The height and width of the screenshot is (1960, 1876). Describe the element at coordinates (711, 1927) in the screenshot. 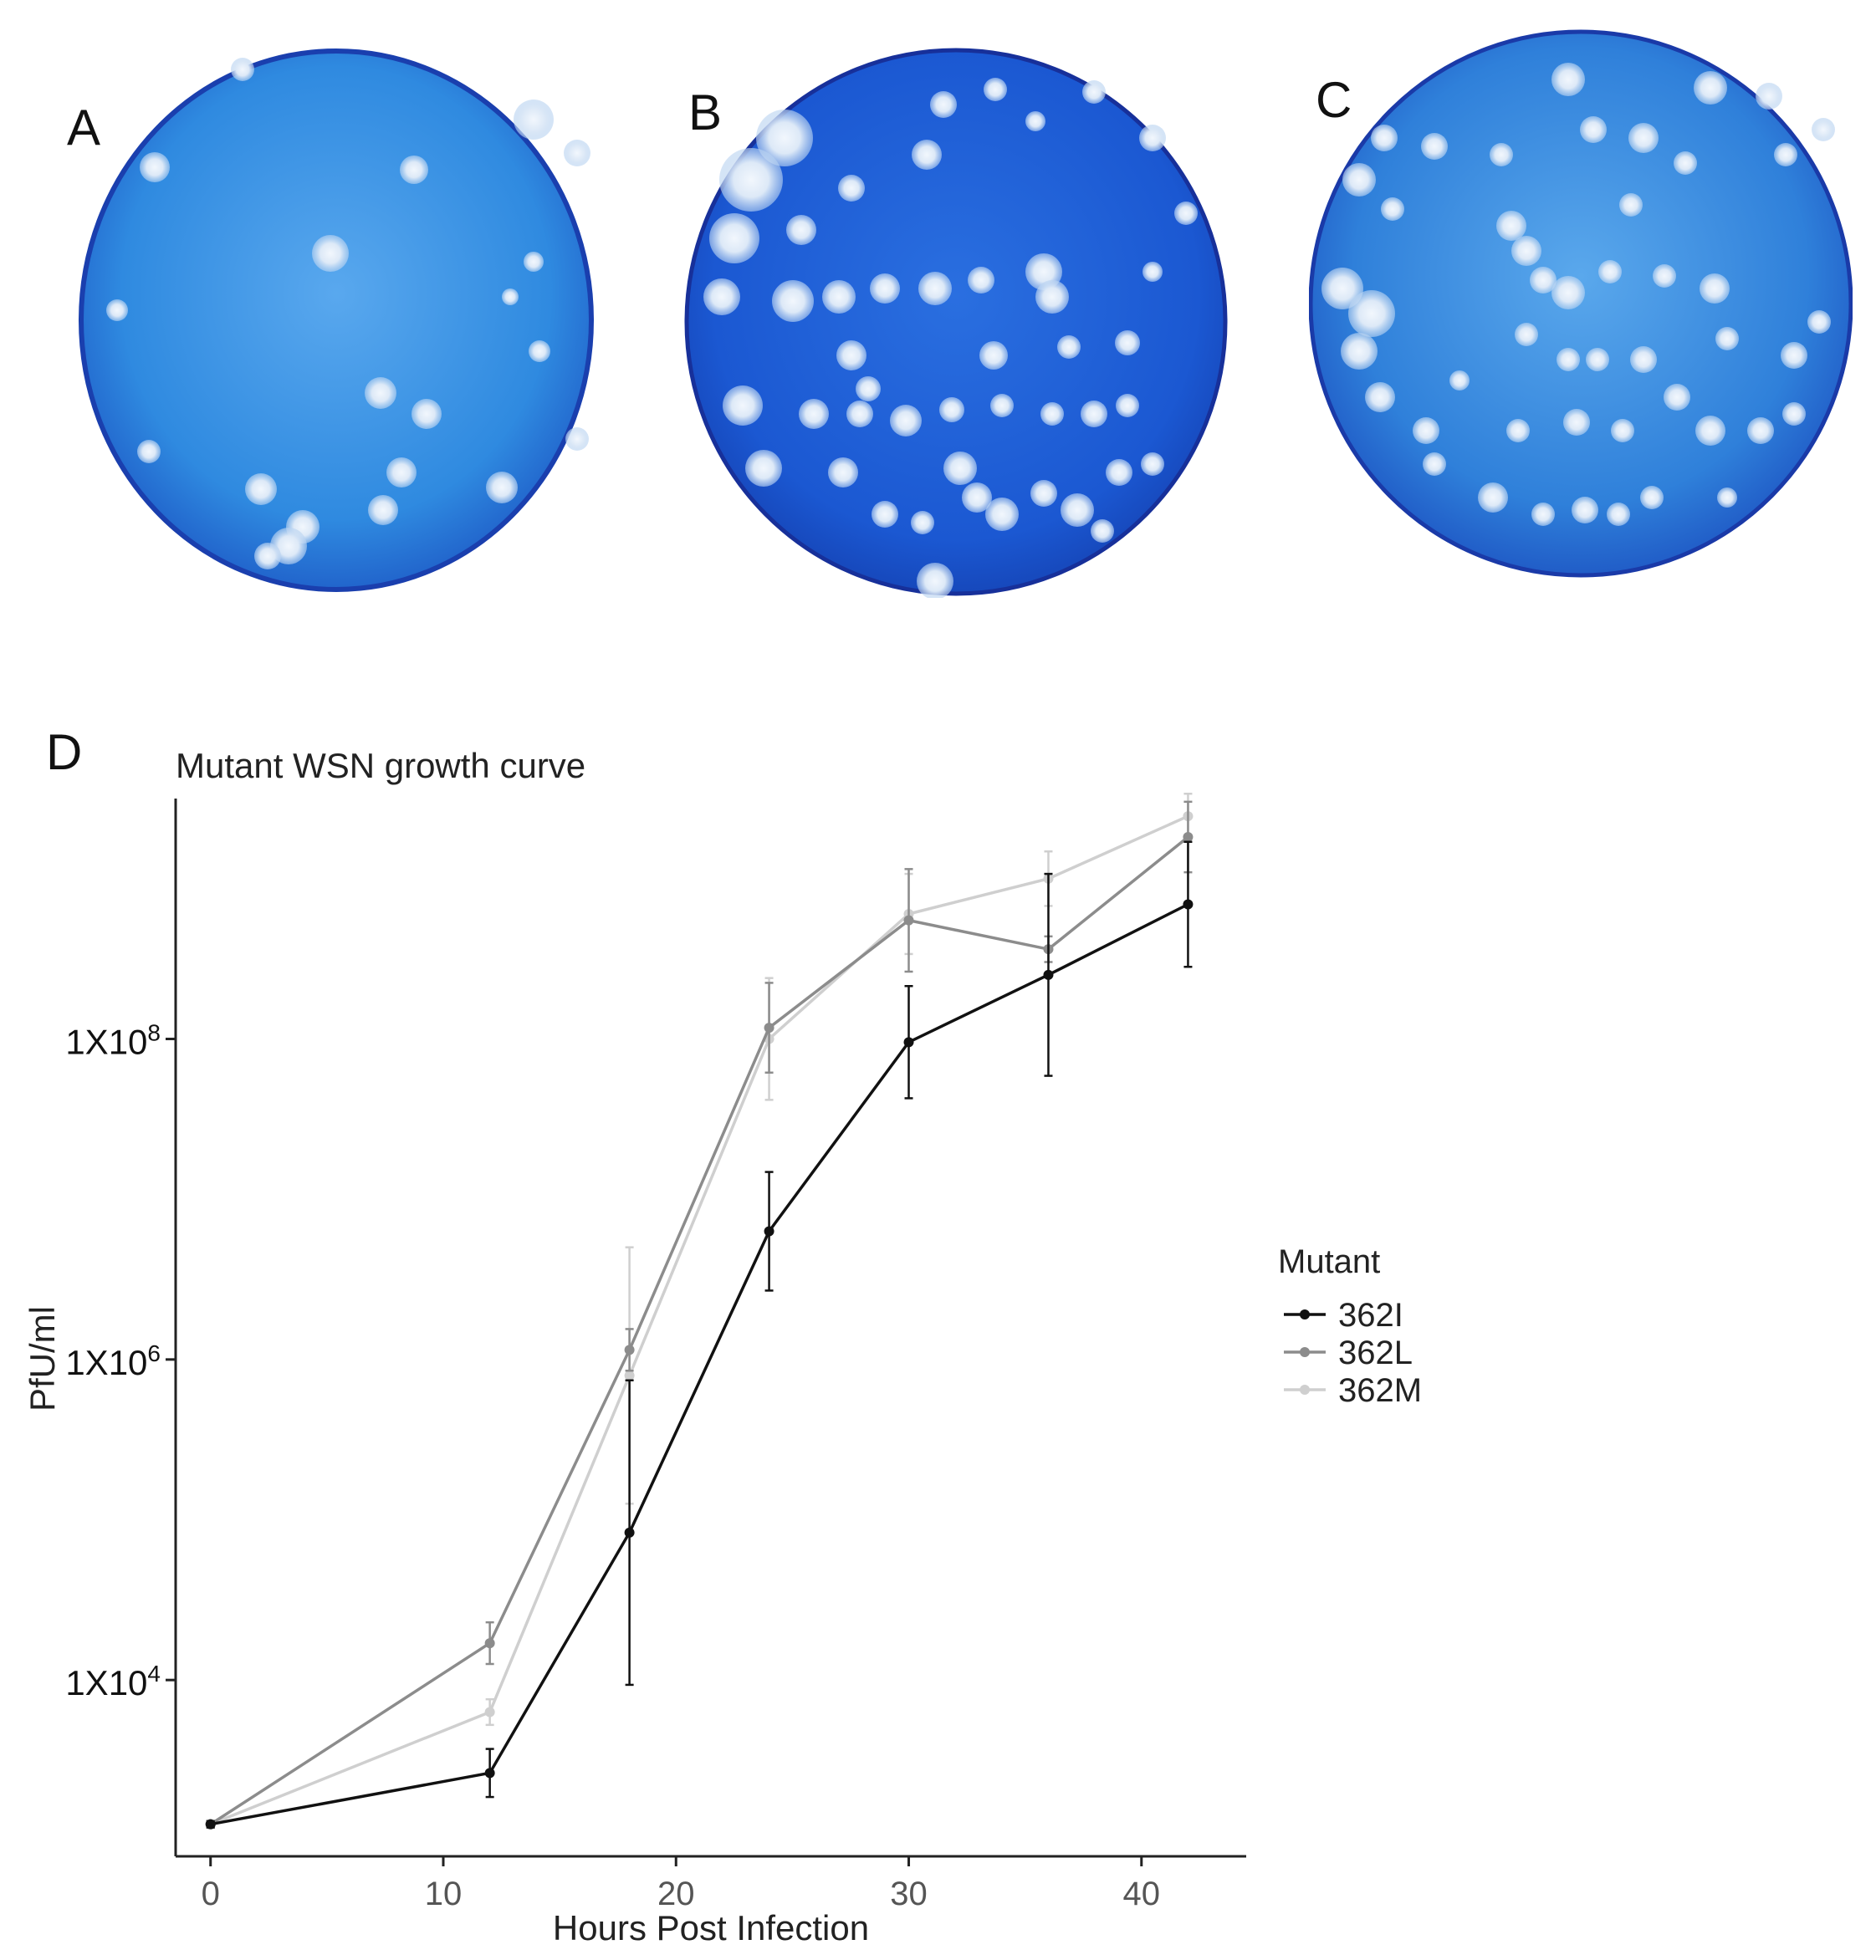

I see `x-axis-label: Hours Post Infection` at that location.